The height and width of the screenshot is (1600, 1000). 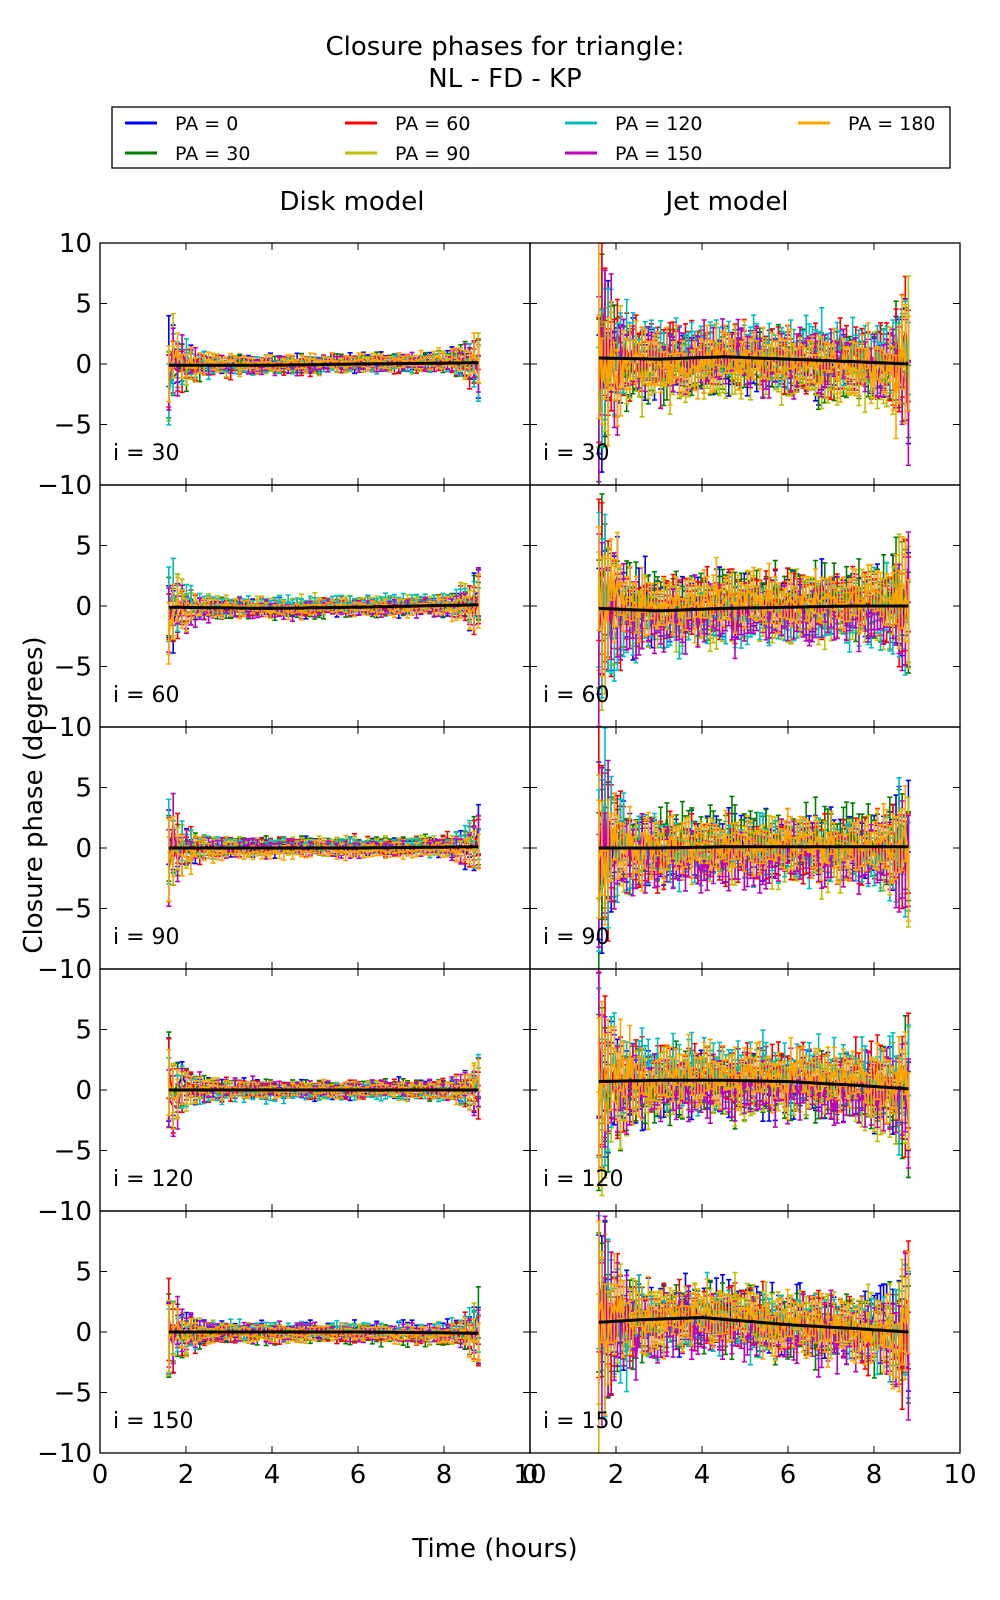 I want to click on panel-disk-60: −10 −5 0 5 i = 60, so click(x=284, y=613).